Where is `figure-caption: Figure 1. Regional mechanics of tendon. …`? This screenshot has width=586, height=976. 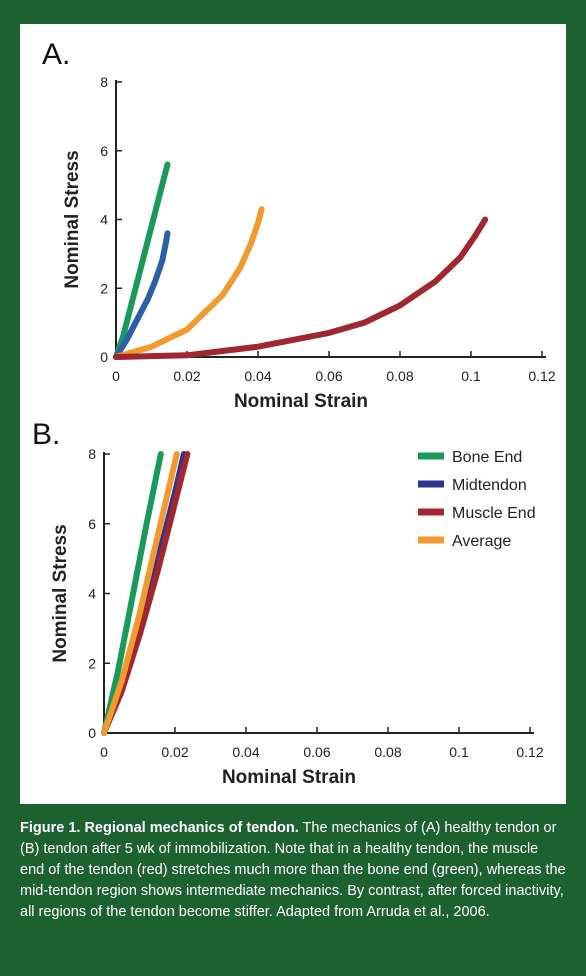 figure-caption: Figure 1. Regional mechanics of tendon. … is located at coordinates (293, 870).